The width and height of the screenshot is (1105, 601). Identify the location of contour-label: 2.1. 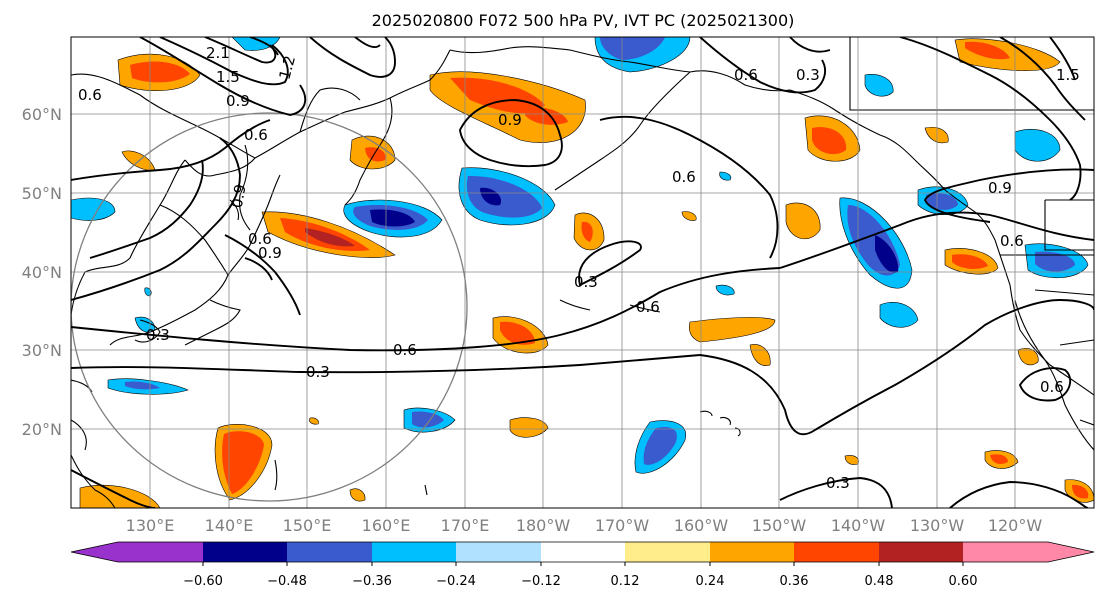
(218, 53).